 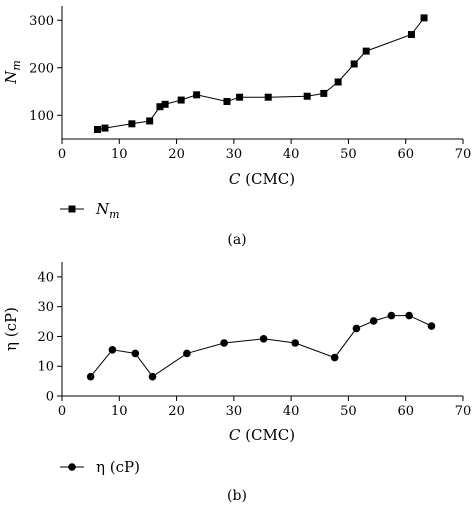 I want to click on panel-label-a: (a), so click(x=236, y=240).